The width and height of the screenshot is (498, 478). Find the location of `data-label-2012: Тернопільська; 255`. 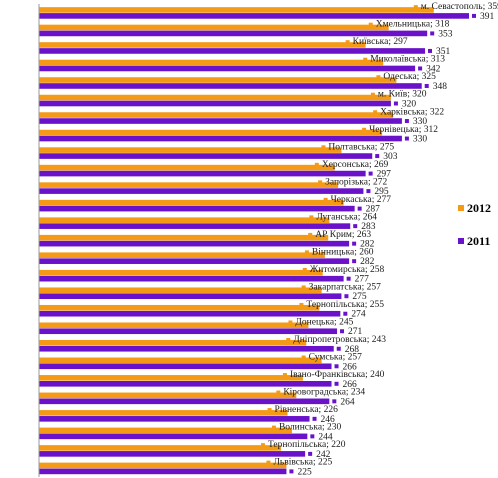

data-label-2012: Тернопільська; 255 is located at coordinates (345, 305).